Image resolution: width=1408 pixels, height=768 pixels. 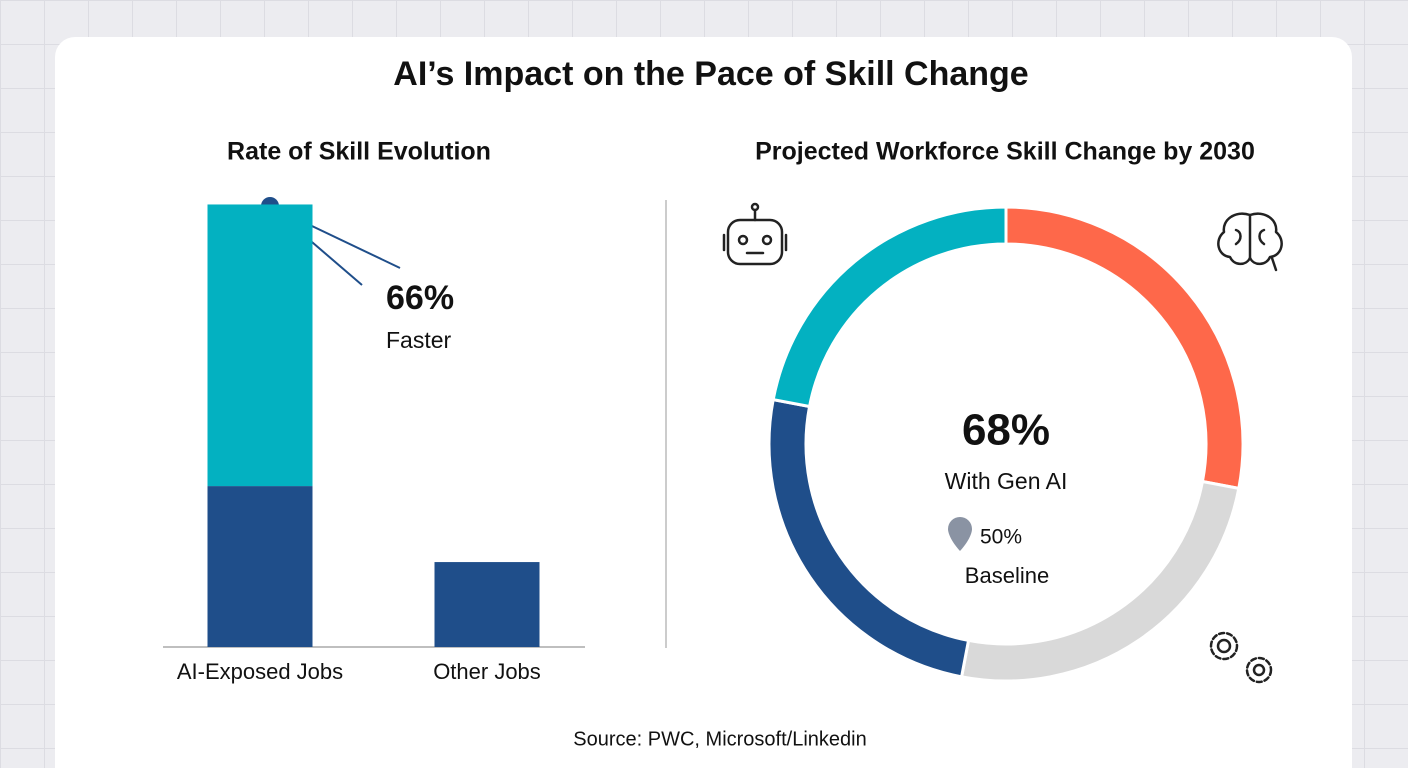 I want to click on annotation: Faster, so click(x=419, y=340).